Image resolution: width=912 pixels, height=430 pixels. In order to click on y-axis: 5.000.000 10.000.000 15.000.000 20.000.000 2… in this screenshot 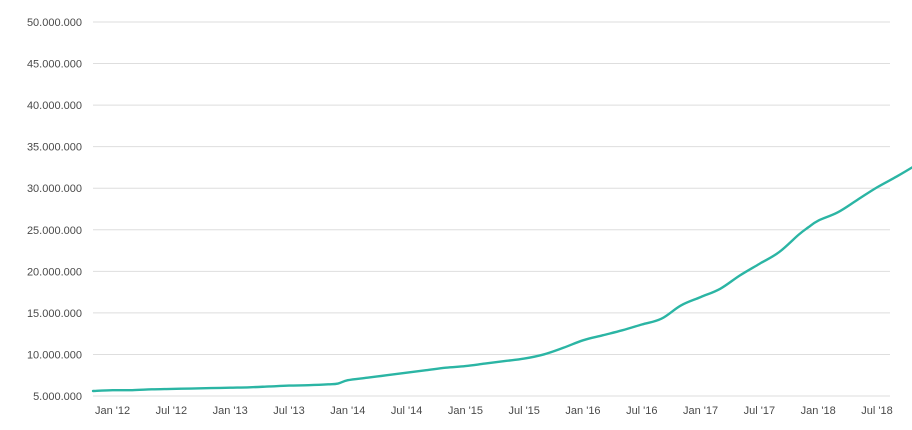, I will do `click(54, 210)`.